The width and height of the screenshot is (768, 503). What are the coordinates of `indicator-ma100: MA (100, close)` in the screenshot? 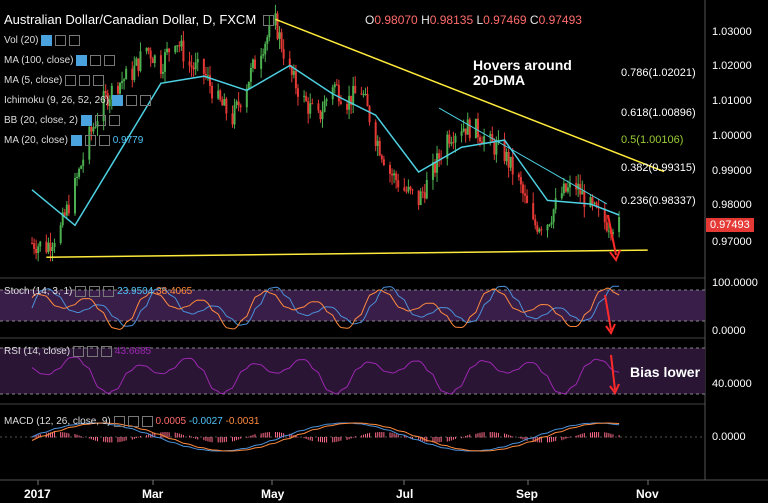 It's located at (60, 60).